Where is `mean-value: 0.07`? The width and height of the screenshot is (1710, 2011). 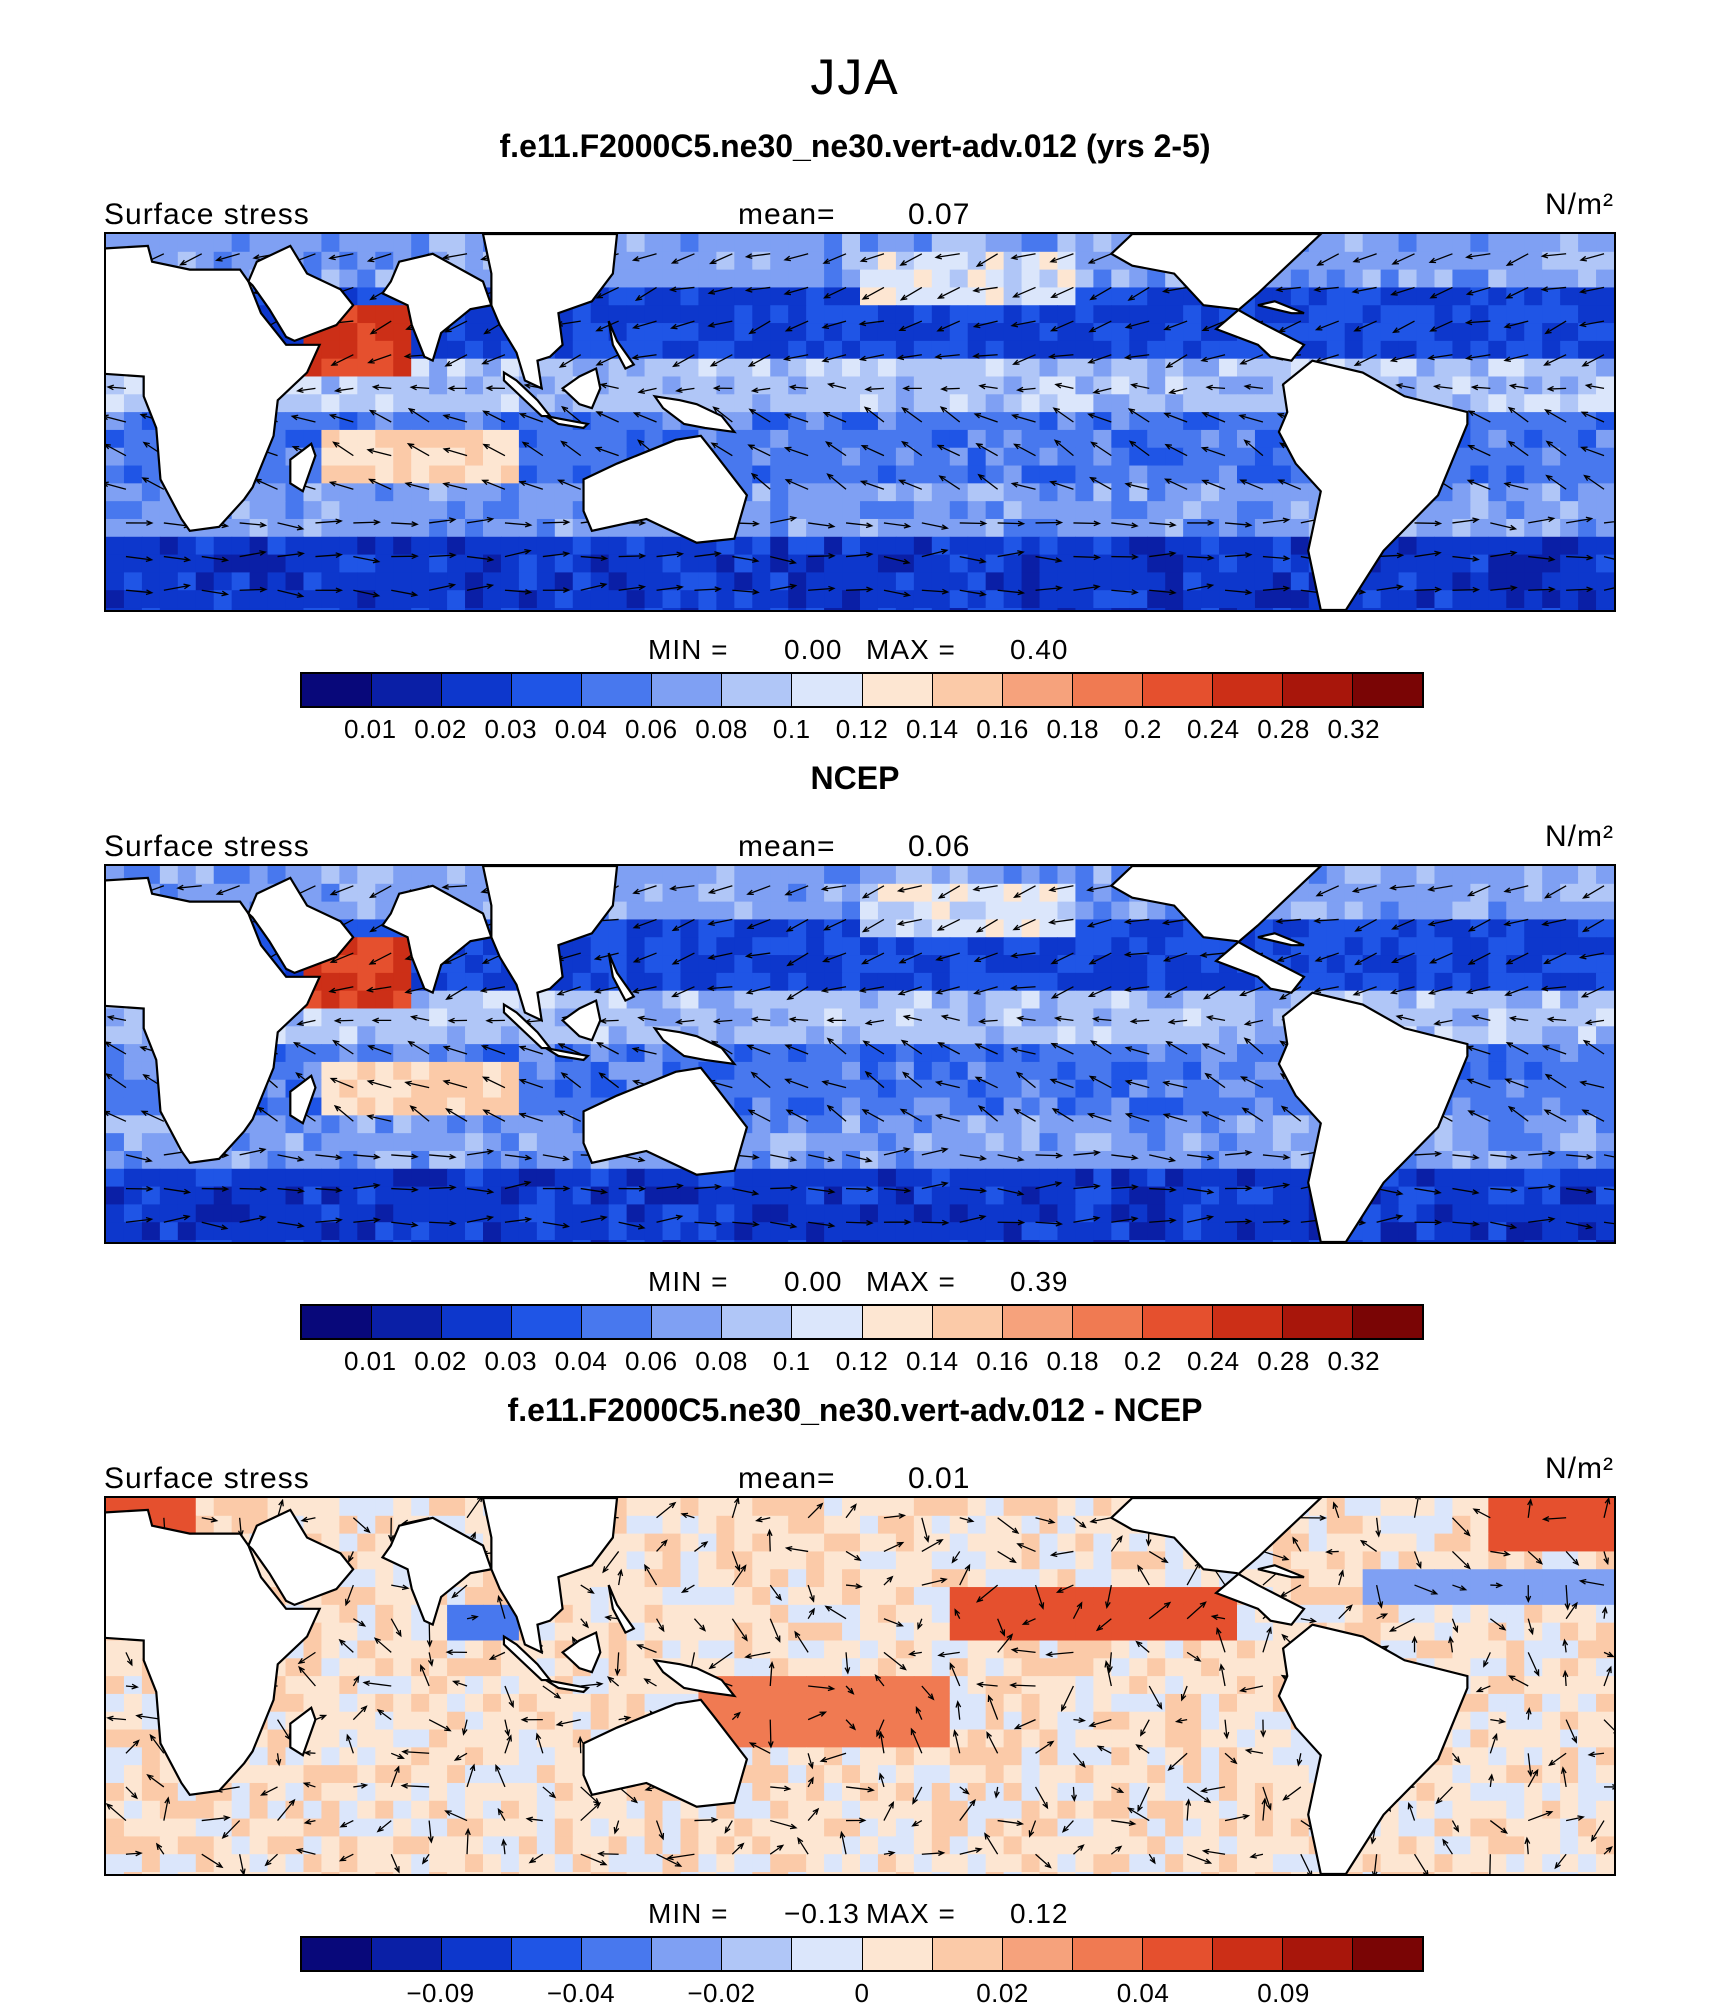
mean-value: 0.07 is located at coordinates (939, 214).